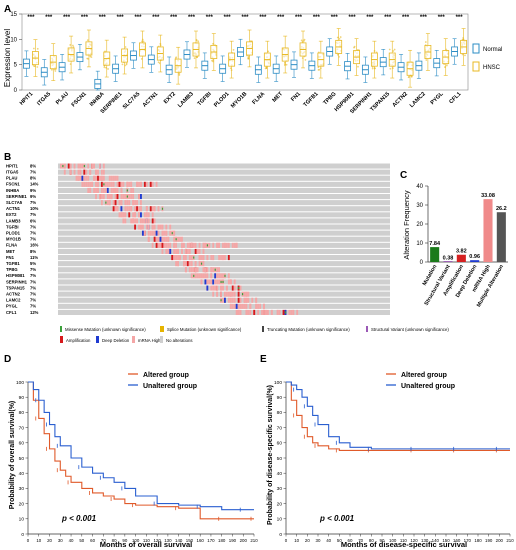 Image resolution: width=516 pixels, height=550 pixels. I want to click on panel-c-y-tick-label: 20, so click(419, 225).